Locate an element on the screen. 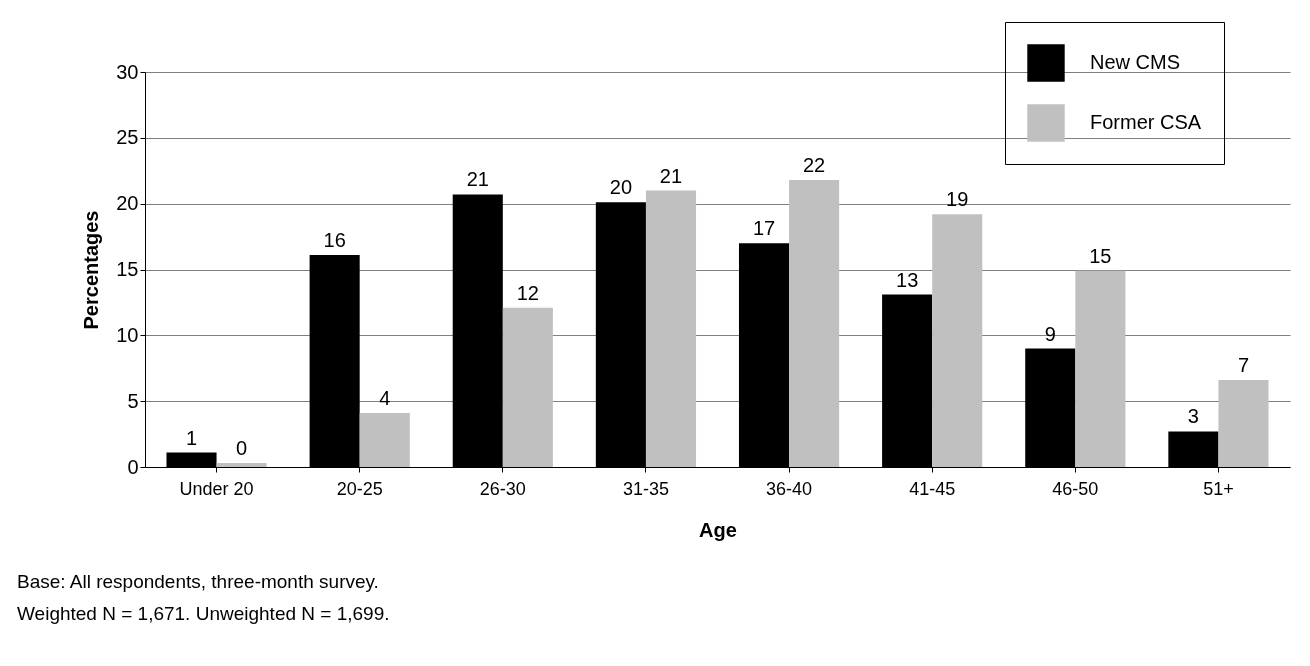 This screenshot has height=666, width=1310. y-tick-label: 5 is located at coordinates (133, 400).